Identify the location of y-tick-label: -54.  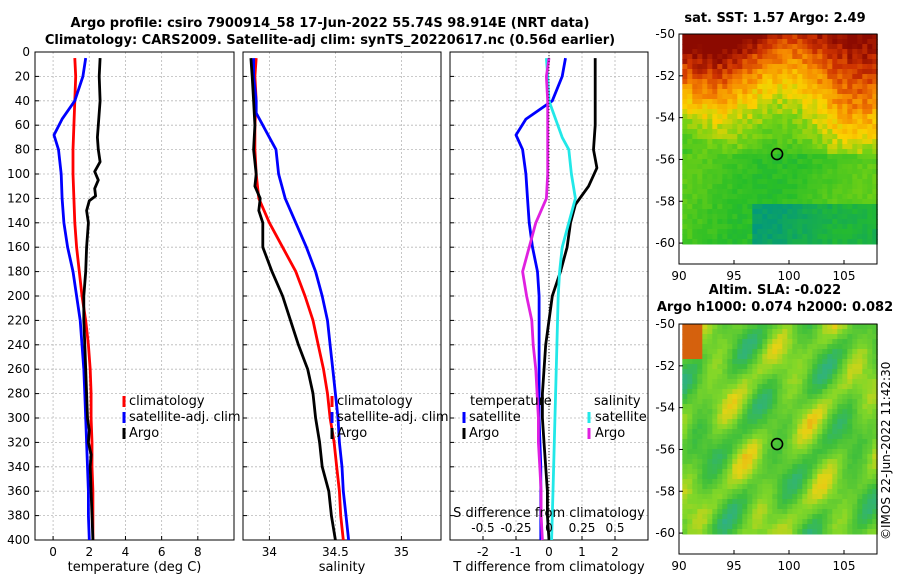
(665, 408).